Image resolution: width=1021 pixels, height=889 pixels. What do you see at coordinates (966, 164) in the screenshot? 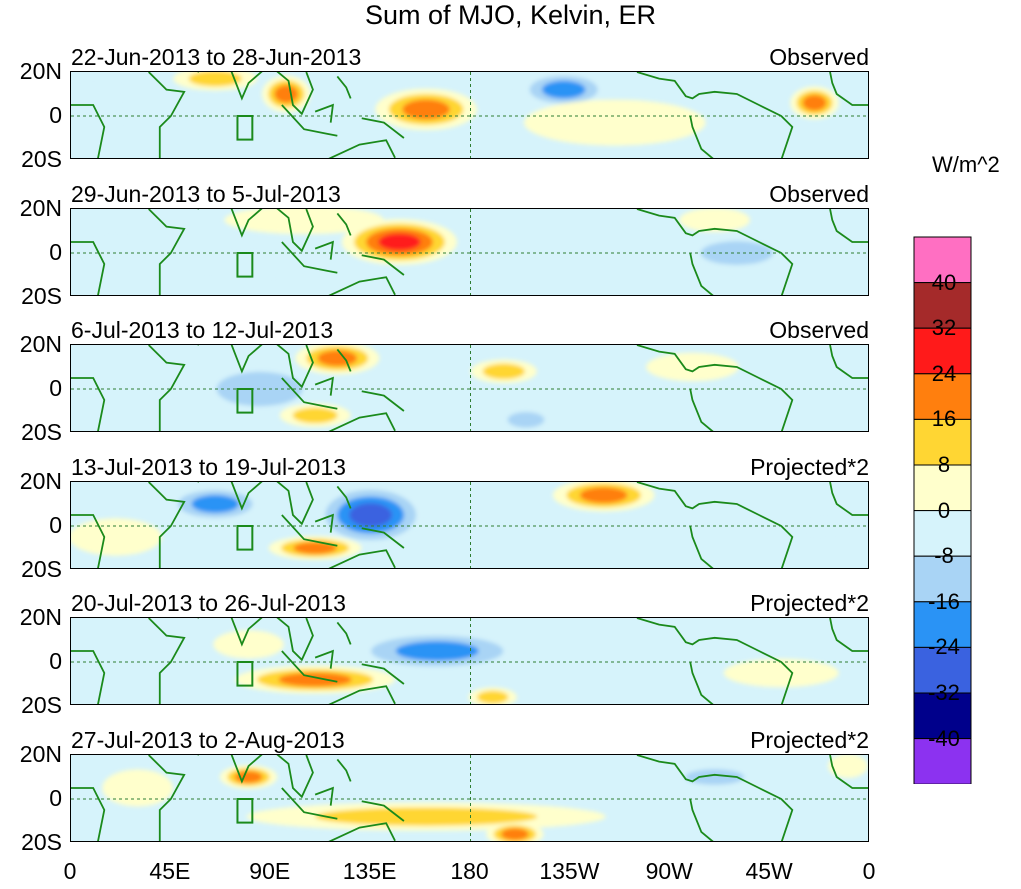
I see `colorbar-units: W/m^2` at bounding box center [966, 164].